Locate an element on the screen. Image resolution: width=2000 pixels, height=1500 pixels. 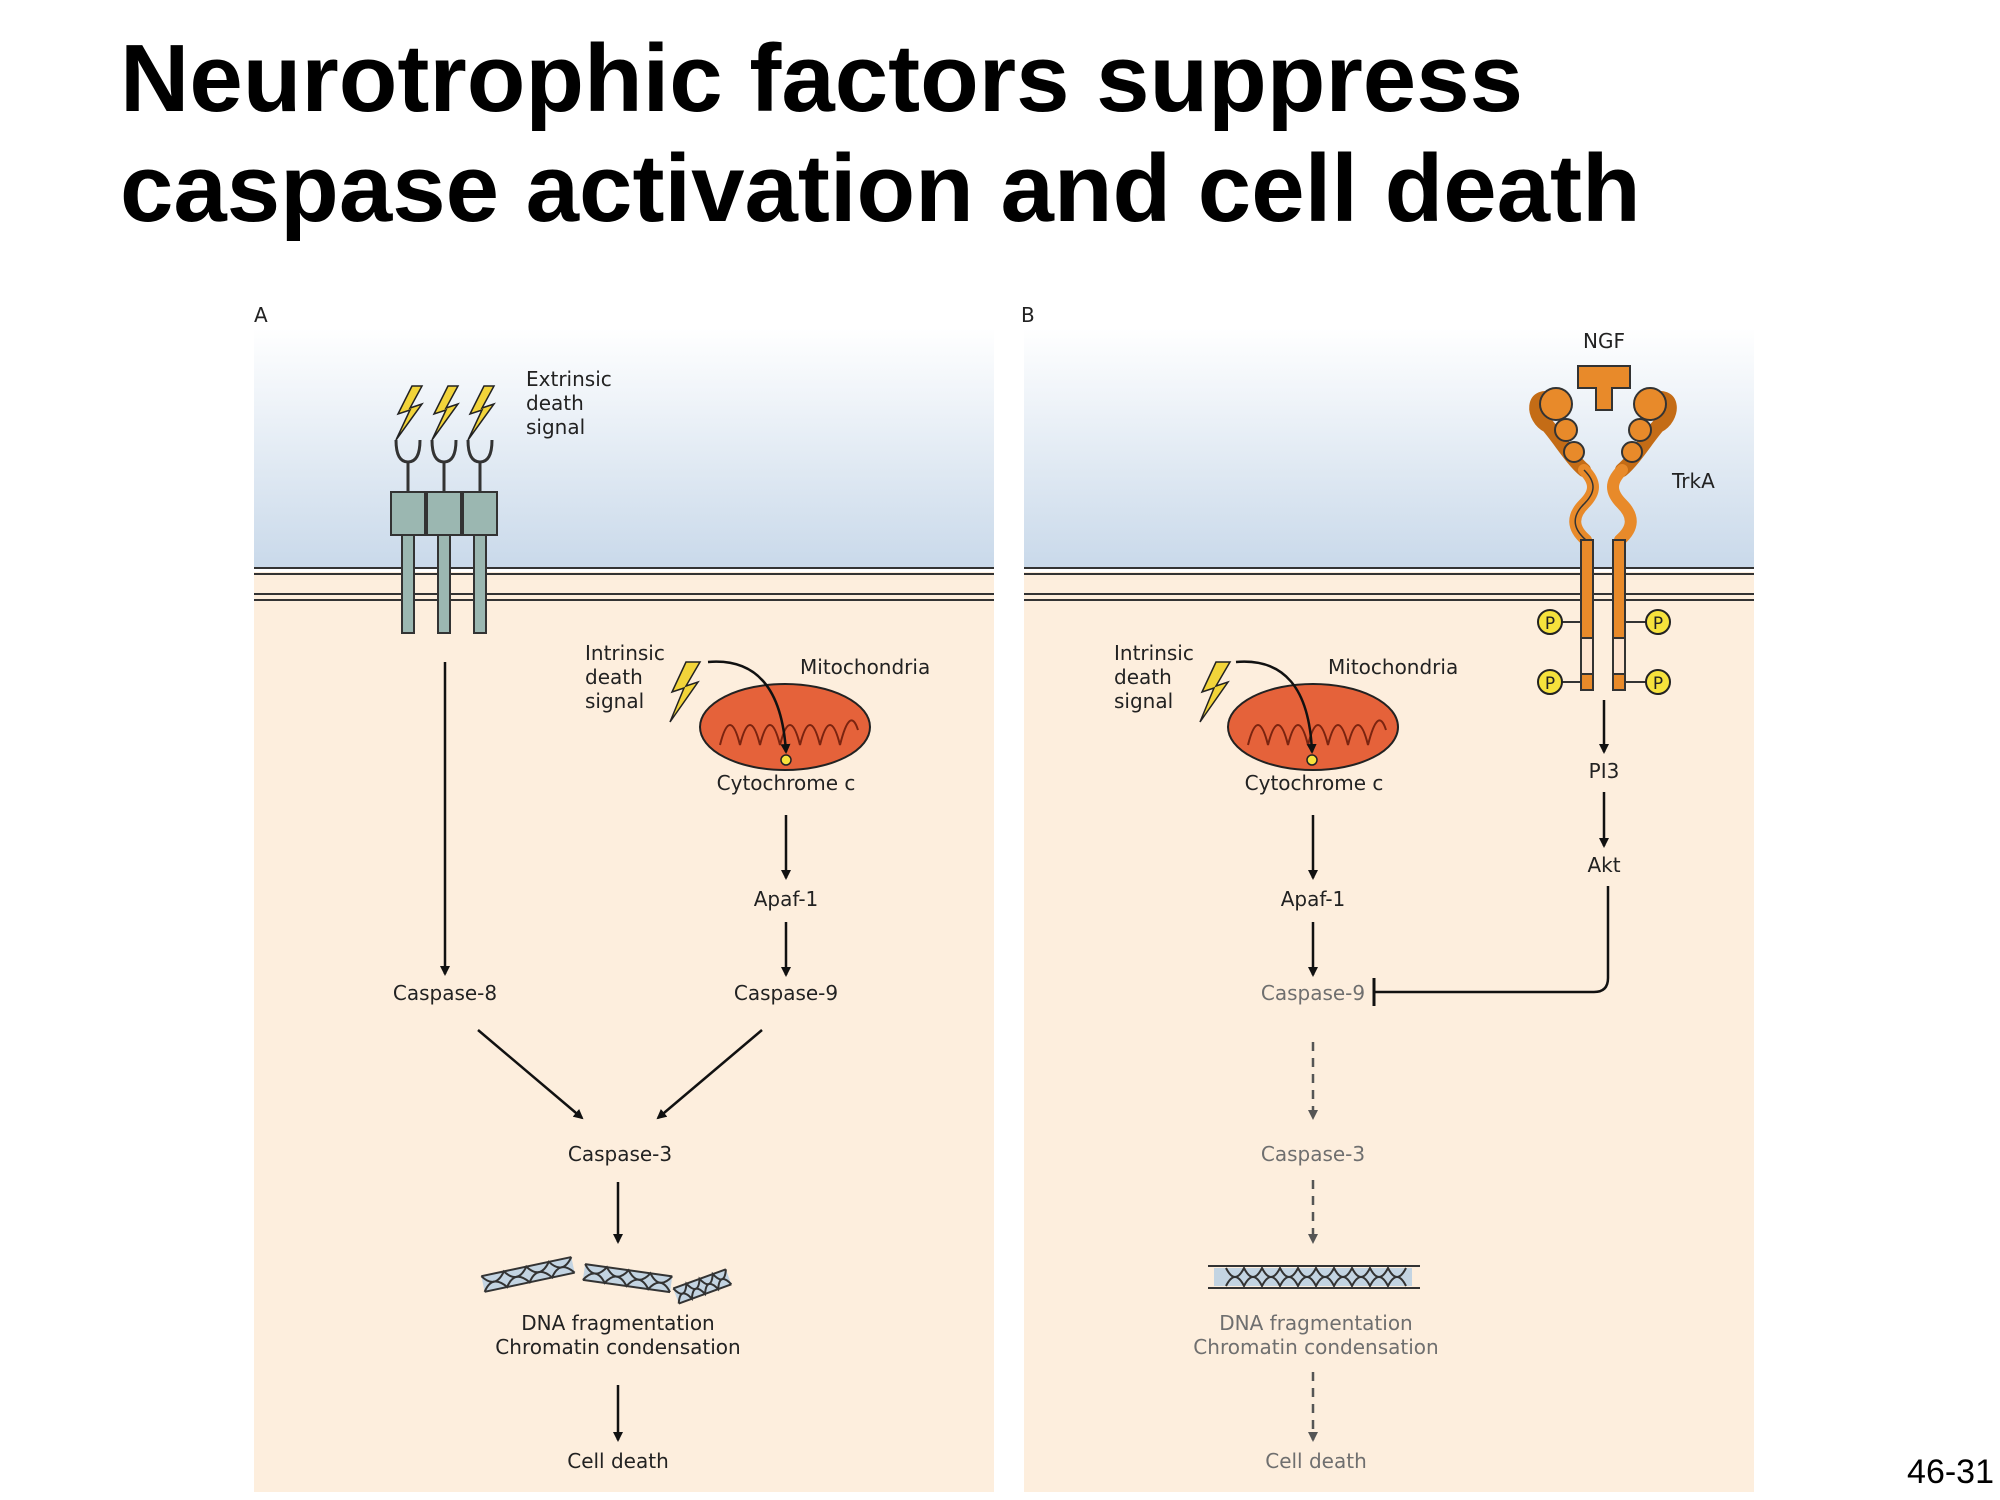
trka-monomer-left is located at coordinates (1564, 539).